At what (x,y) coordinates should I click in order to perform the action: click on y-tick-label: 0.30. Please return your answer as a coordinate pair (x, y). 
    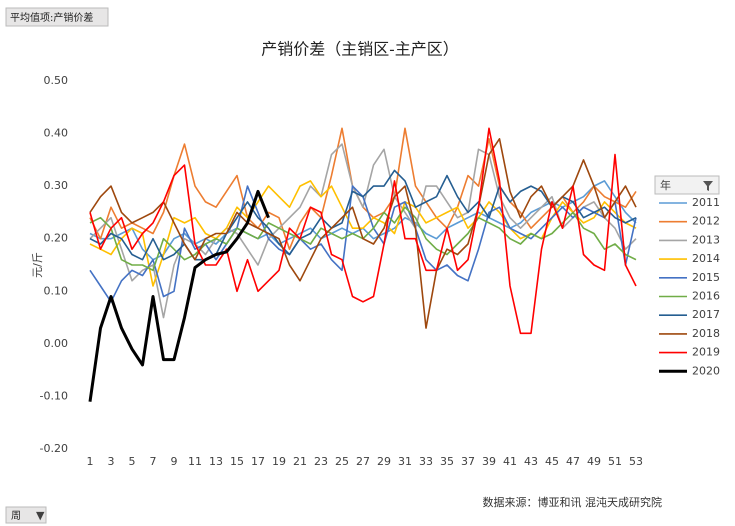
    Looking at the image, I should click on (56, 185).